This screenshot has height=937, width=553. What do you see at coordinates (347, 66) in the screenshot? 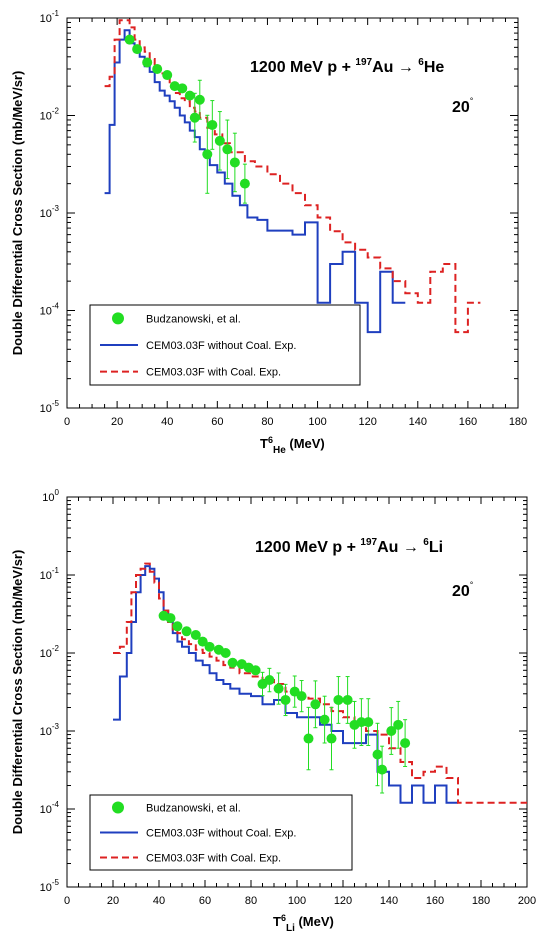
I see `reaction-label: 1200 MeV p + 197Au → 6He` at bounding box center [347, 66].